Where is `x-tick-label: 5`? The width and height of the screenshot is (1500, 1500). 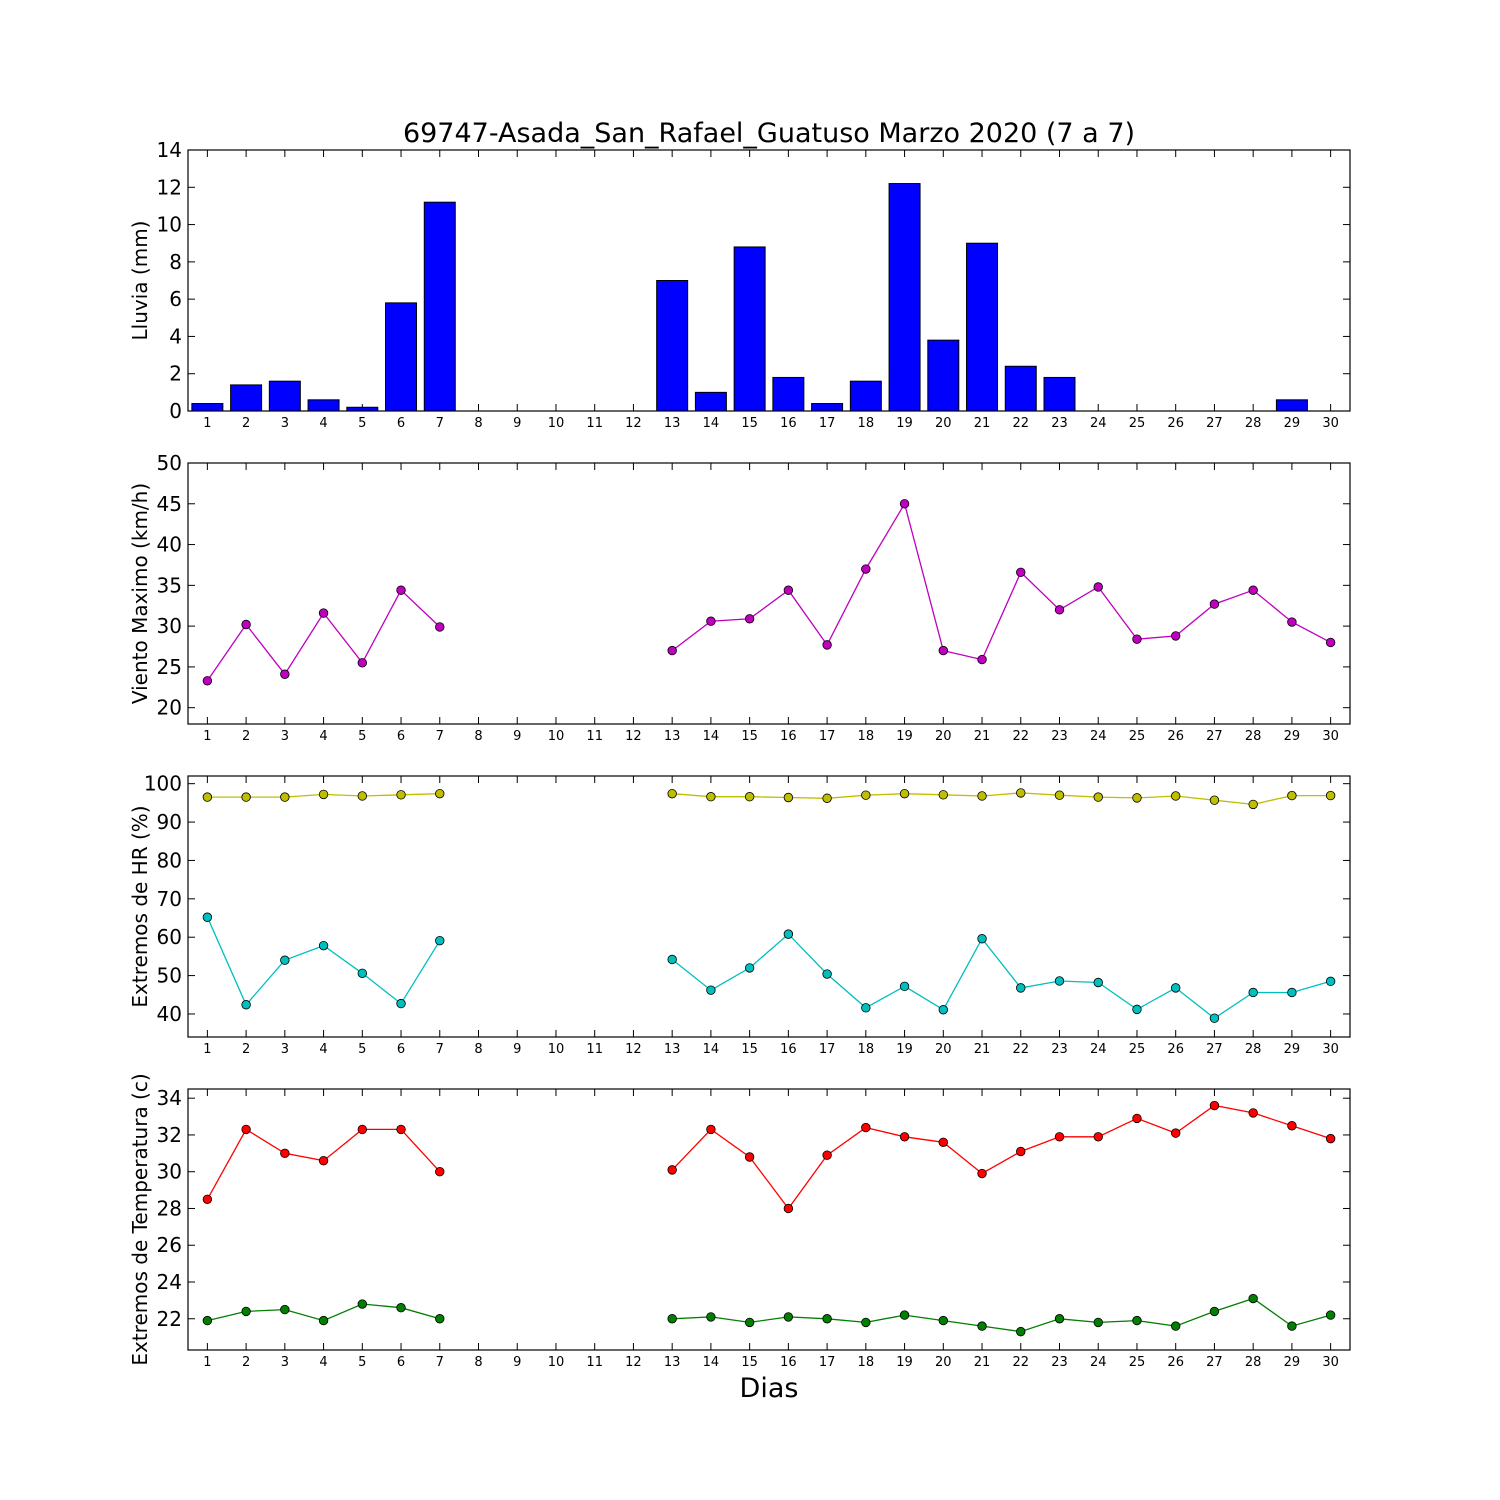 x-tick-label: 5 is located at coordinates (362, 1049).